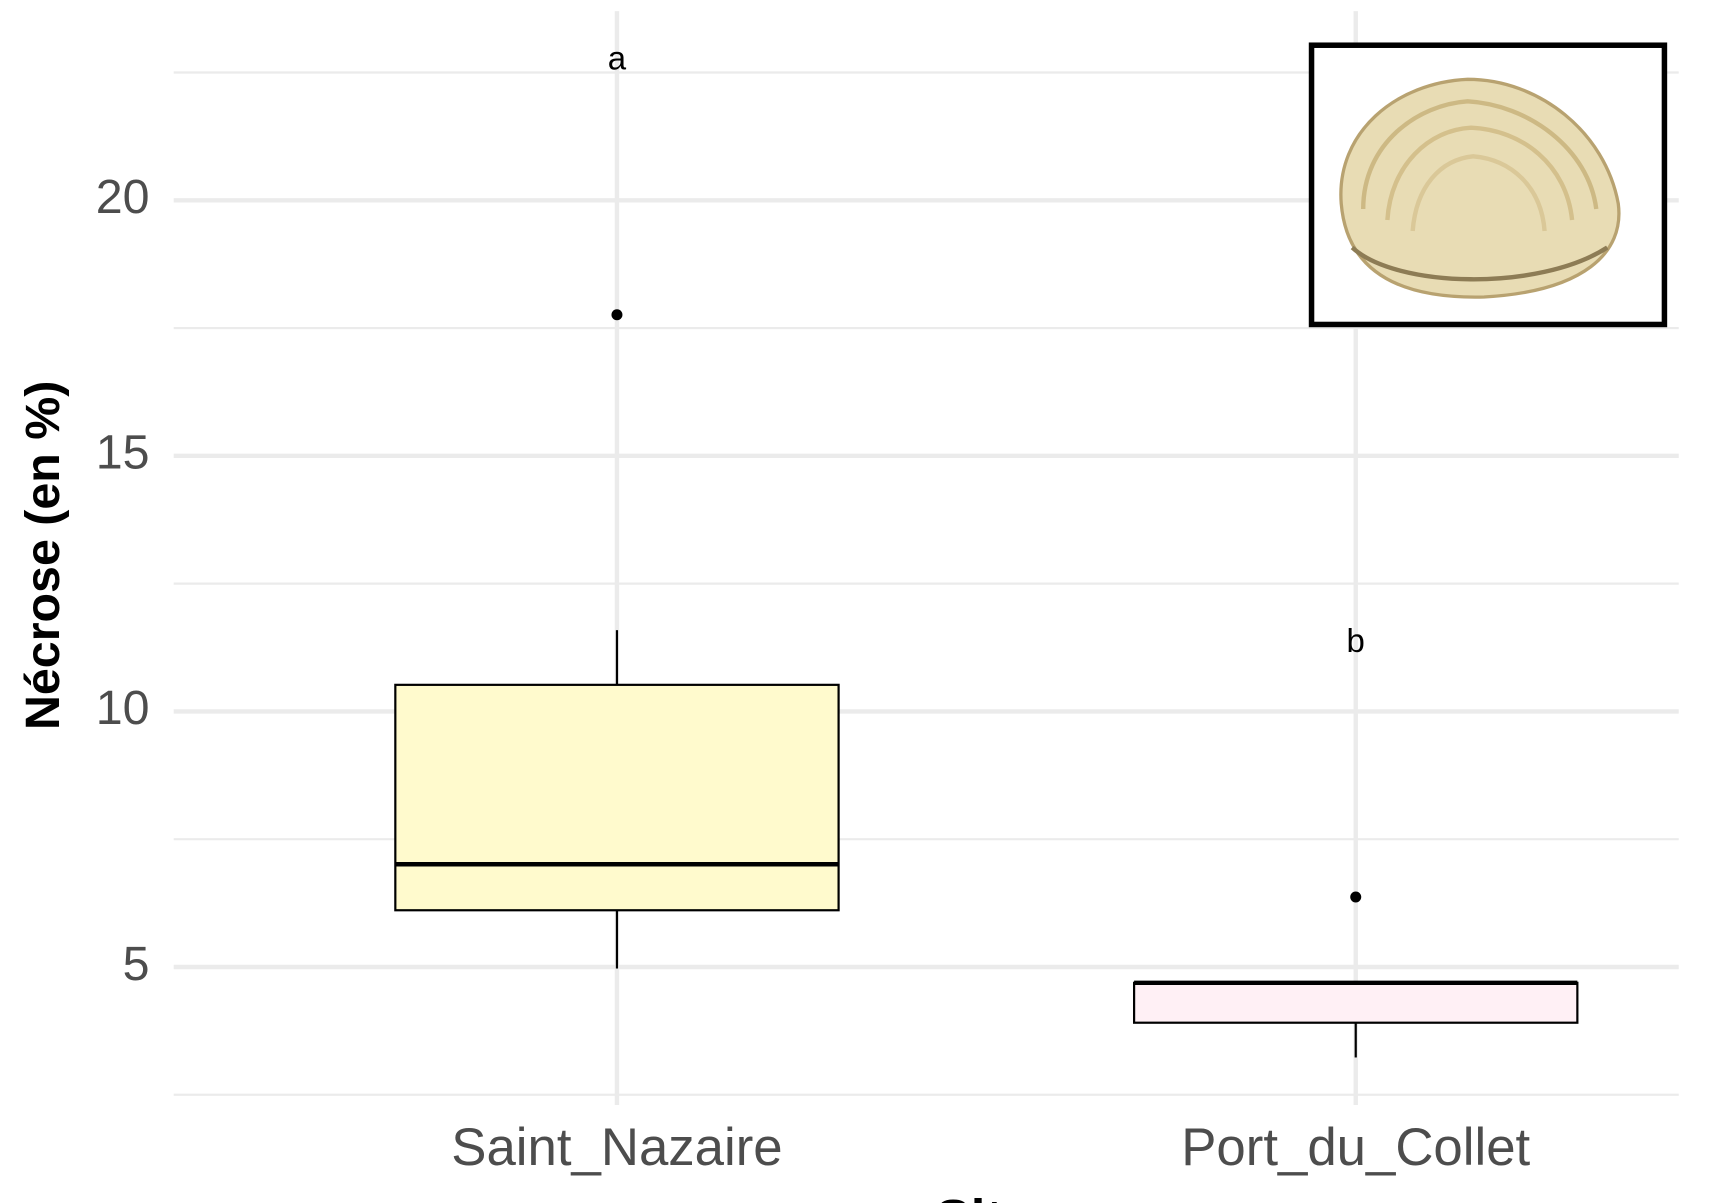 Image resolution: width=1715 pixels, height=1203 pixels. I want to click on annotation: a, so click(617, 57).